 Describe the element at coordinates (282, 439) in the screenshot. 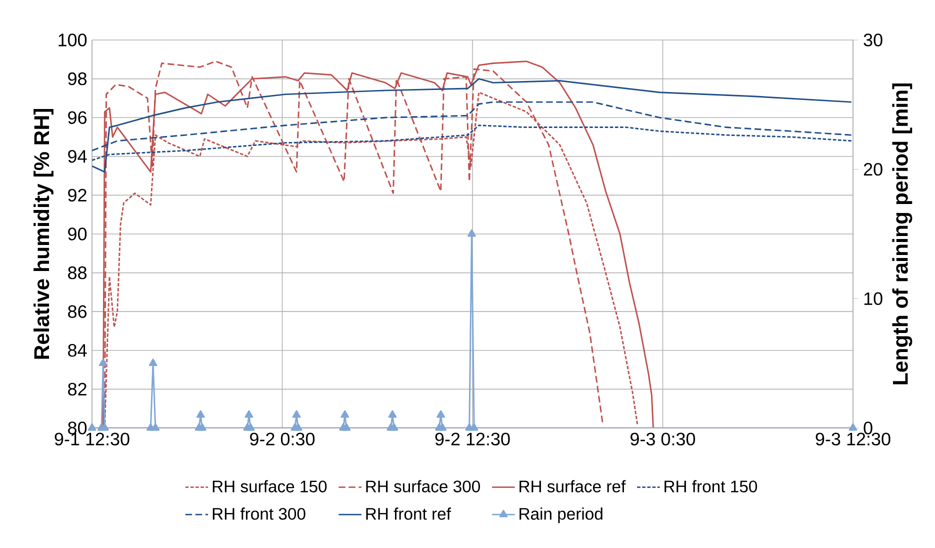

I see `x-tick-label: 9-2 0:30` at that location.